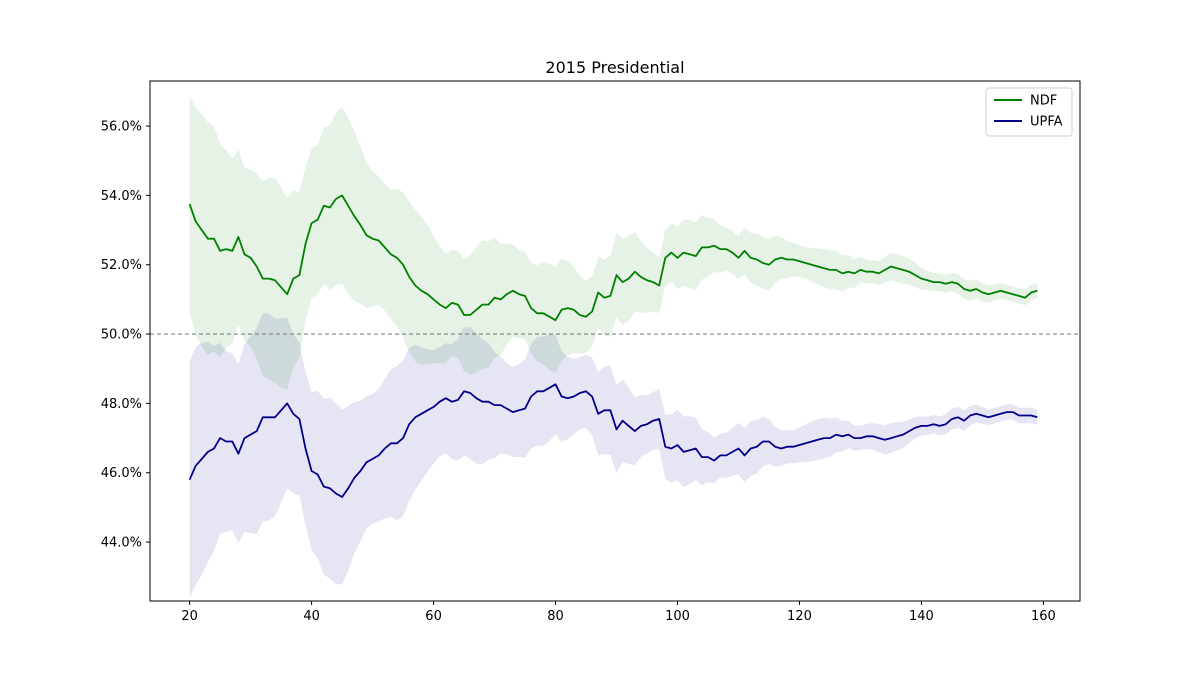 The image size is (1200, 675). I want to click on series-line-ndf, so click(613, 258).